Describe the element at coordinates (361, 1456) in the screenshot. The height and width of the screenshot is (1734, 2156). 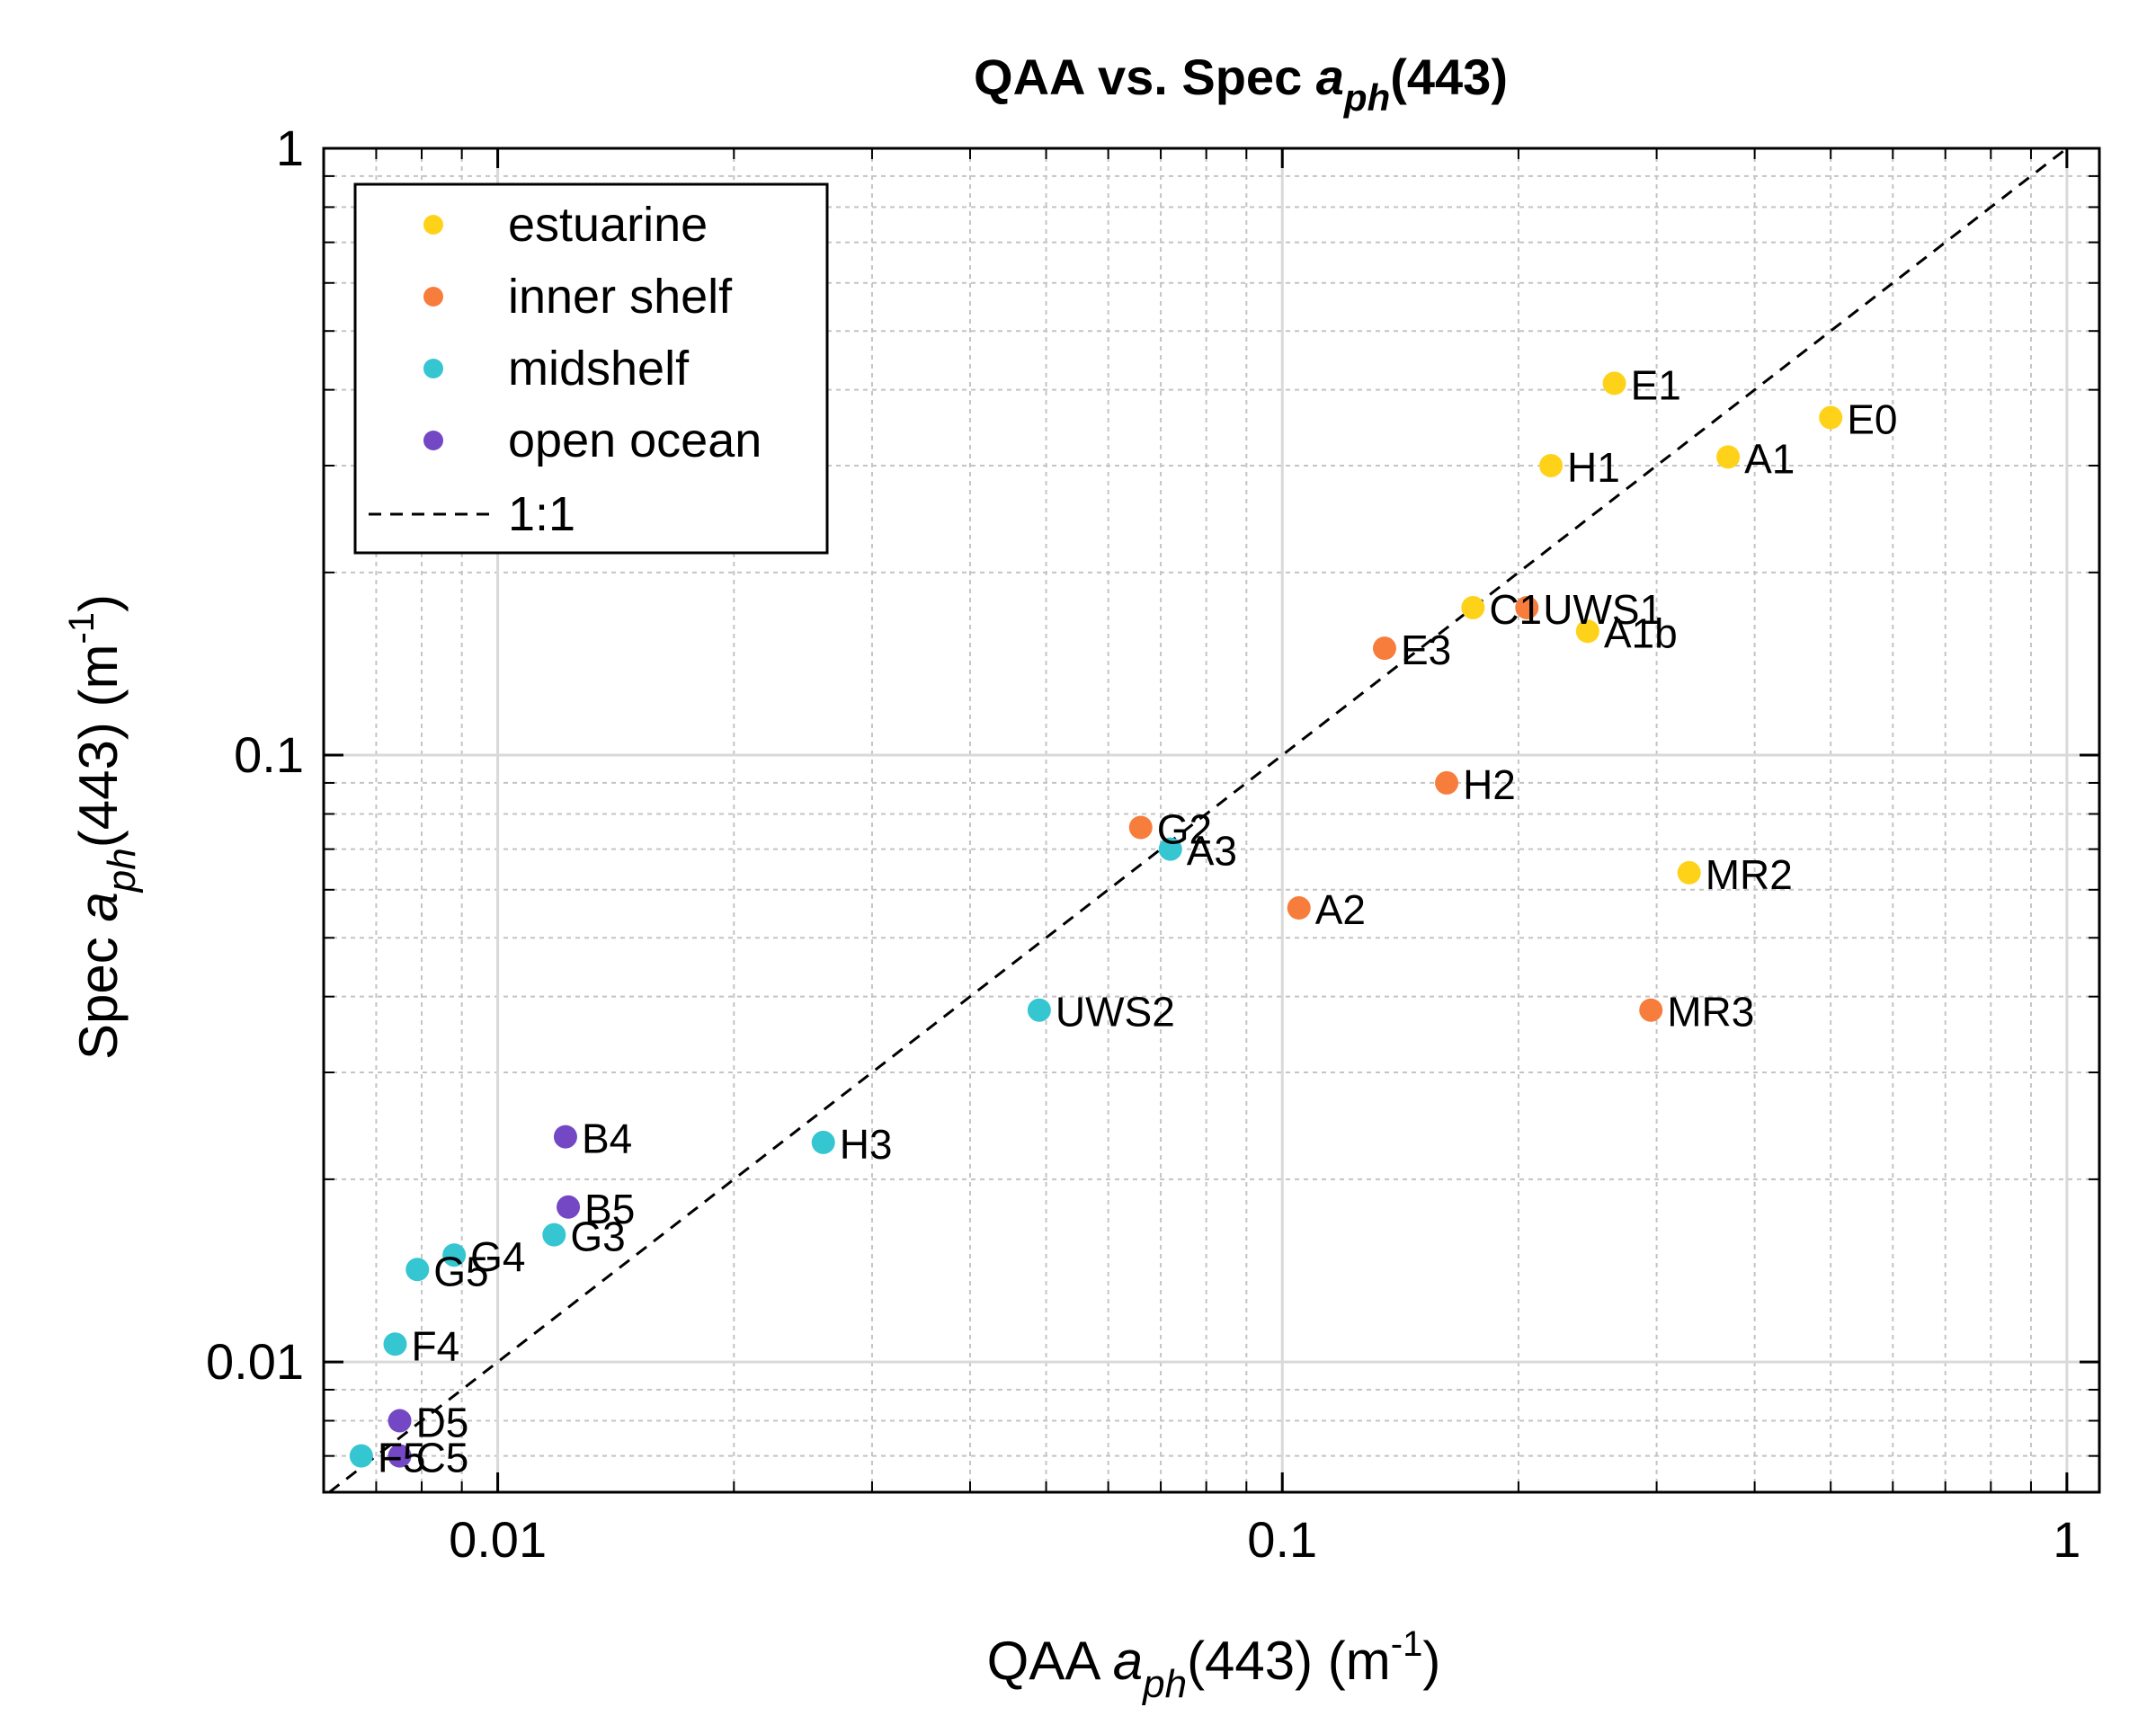
I see `data-point-f5` at that location.